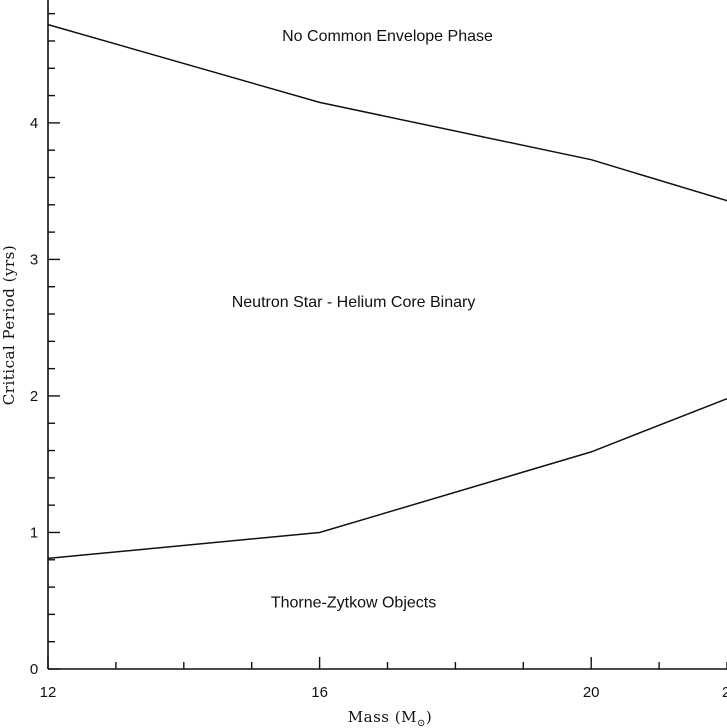 The image size is (727, 728). I want to click on x-axis-label: Mass (M⊙), so click(390, 718).